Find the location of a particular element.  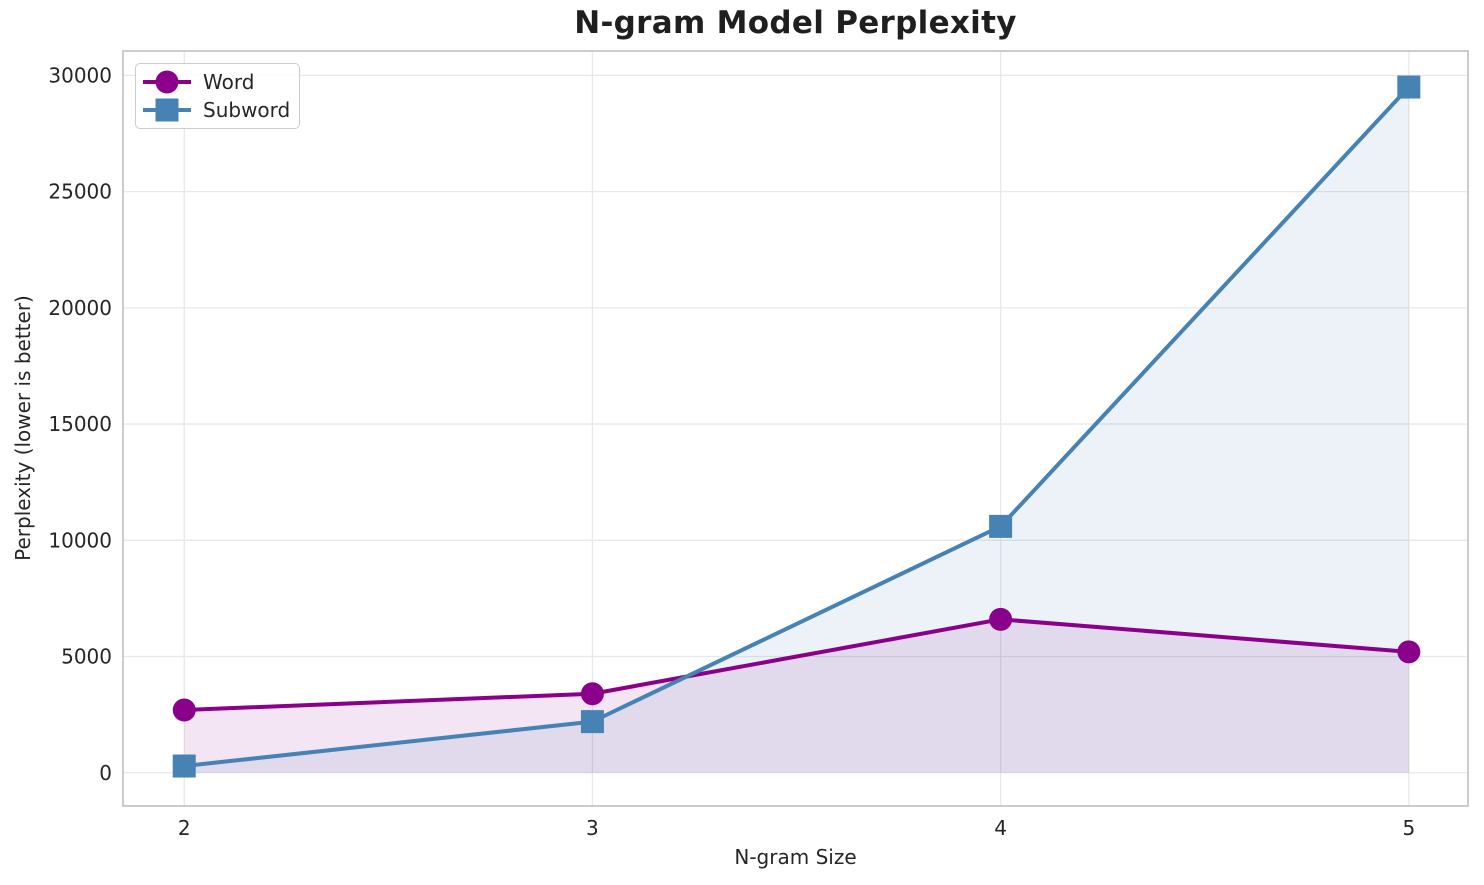

chart-title: N-gram Model Perplexity is located at coordinates (795, 23).